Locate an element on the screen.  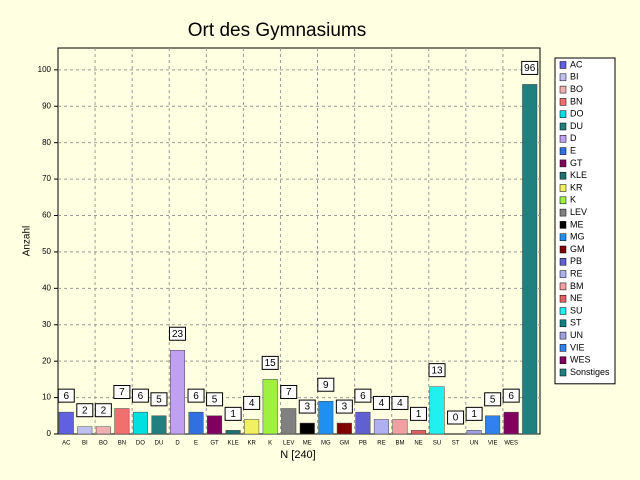
x-tick-label: MG is located at coordinates (326, 444).